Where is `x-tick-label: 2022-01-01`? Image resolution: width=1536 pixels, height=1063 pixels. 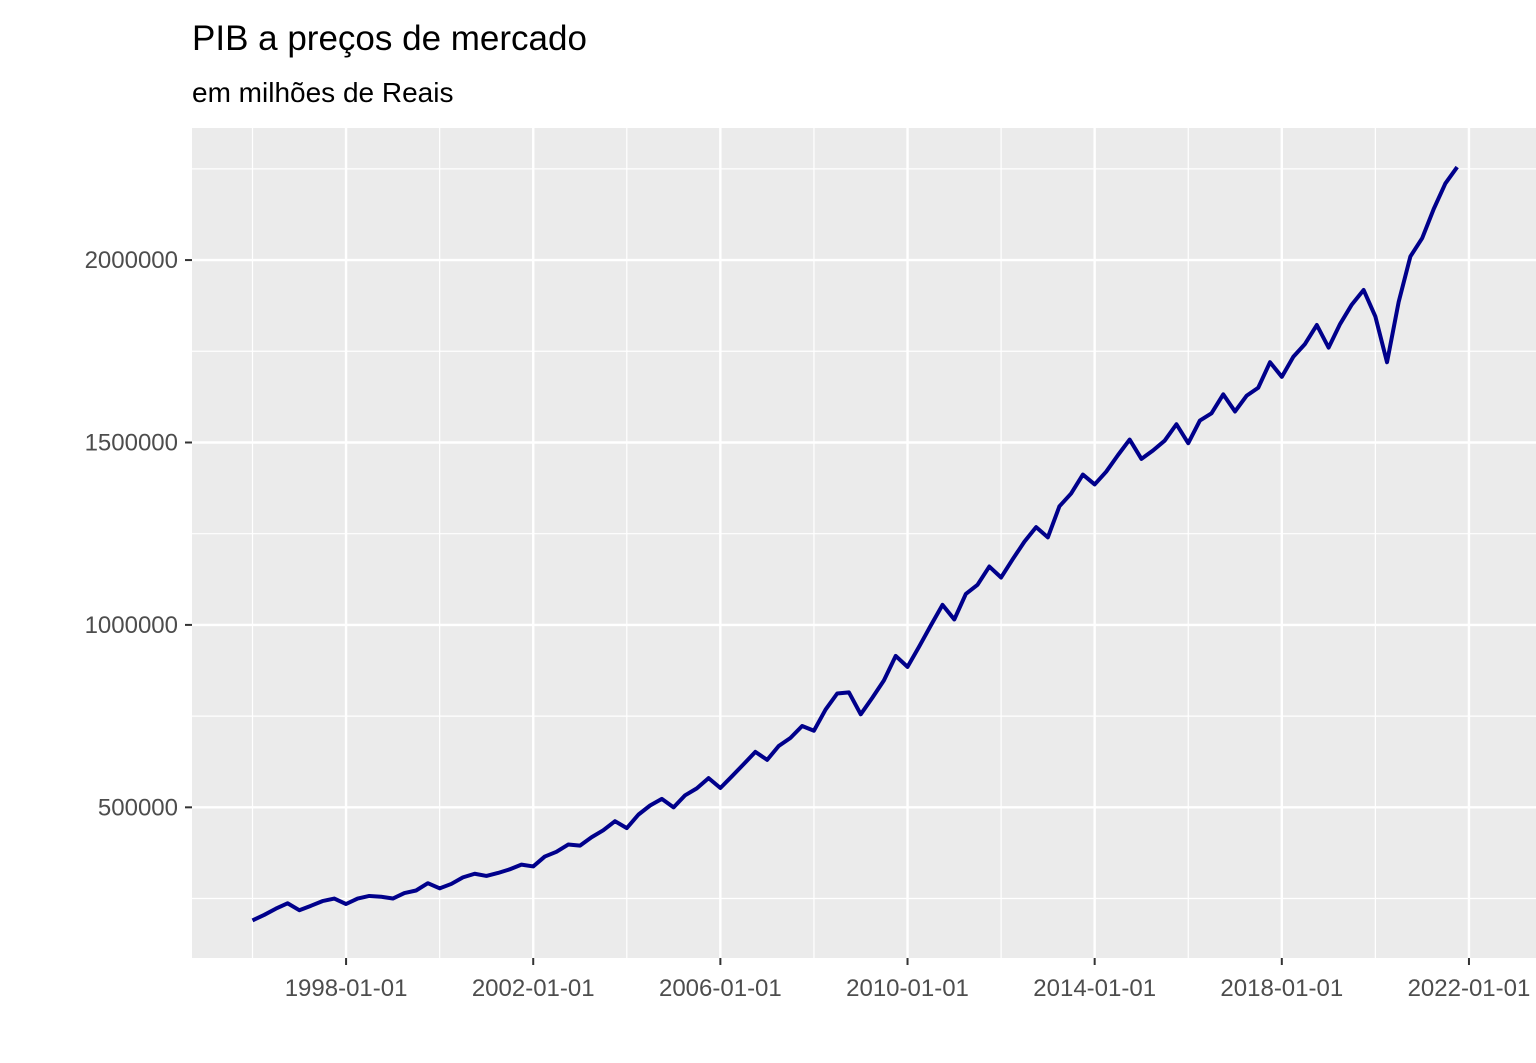
x-tick-label: 2022-01-01 is located at coordinates (1469, 988).